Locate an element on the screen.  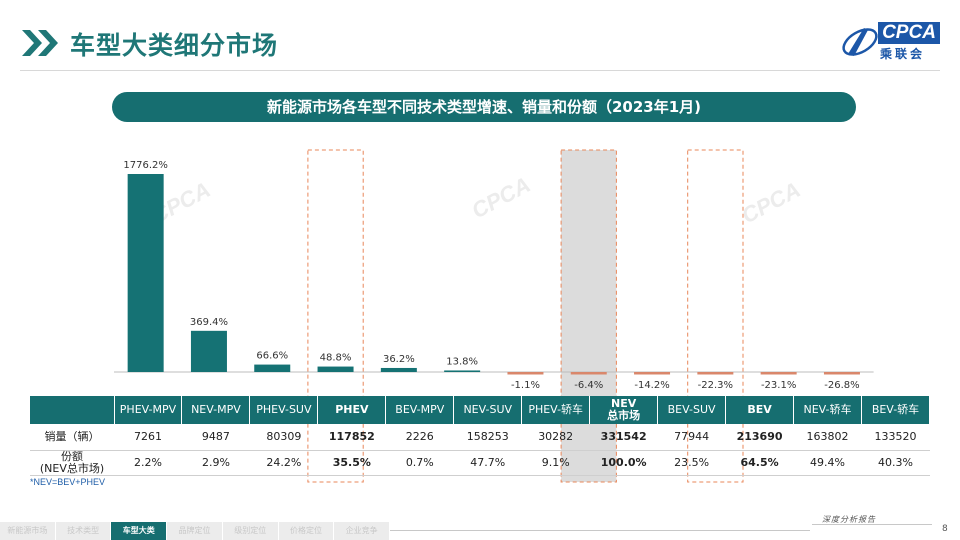
table-column-header: NEV 总市场 is located at coordinates (624, 410).